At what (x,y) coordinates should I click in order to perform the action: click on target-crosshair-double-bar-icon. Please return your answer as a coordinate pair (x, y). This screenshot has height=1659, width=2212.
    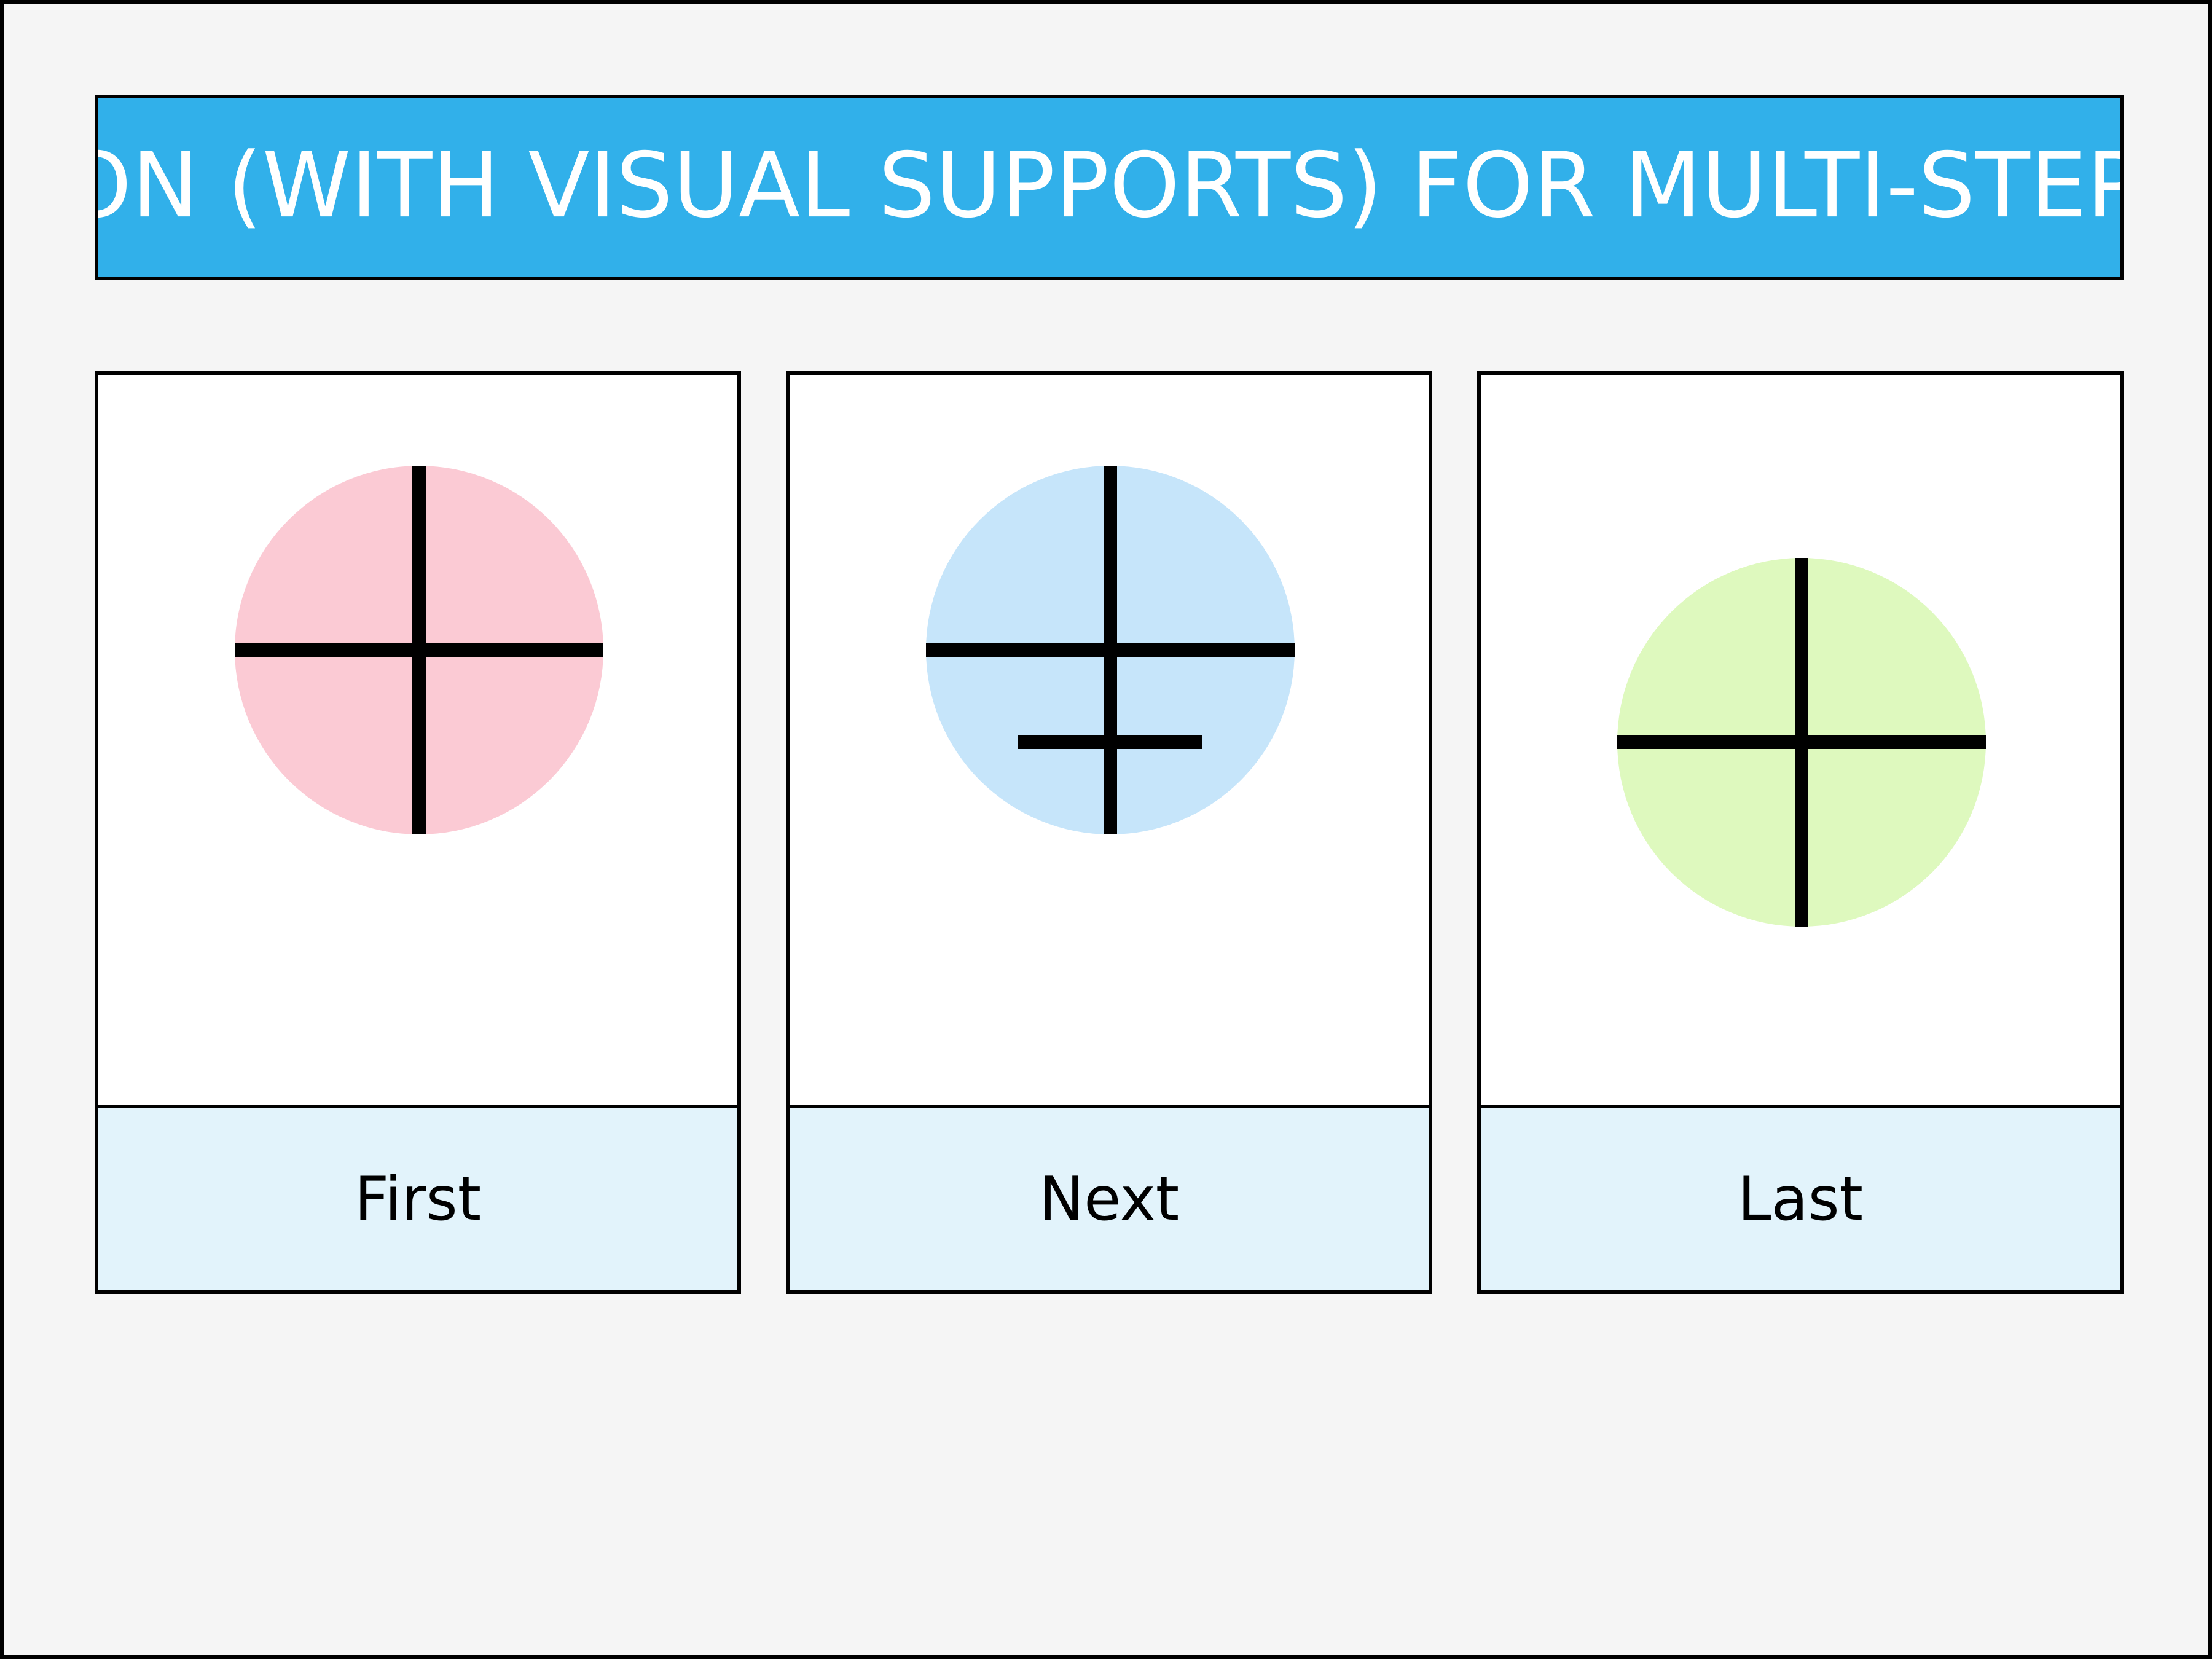
    Looking at the image, I should click on (1110, 650).